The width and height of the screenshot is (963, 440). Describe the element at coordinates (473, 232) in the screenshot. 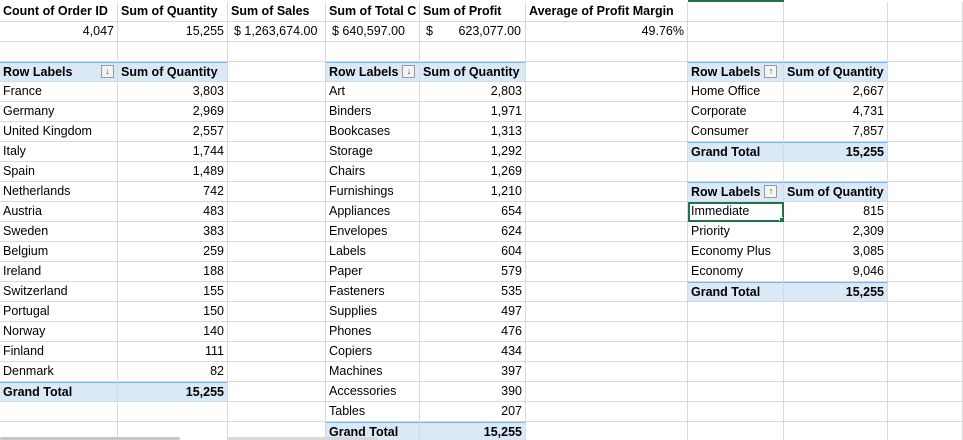

I see `category-quantity: 624` at that location.